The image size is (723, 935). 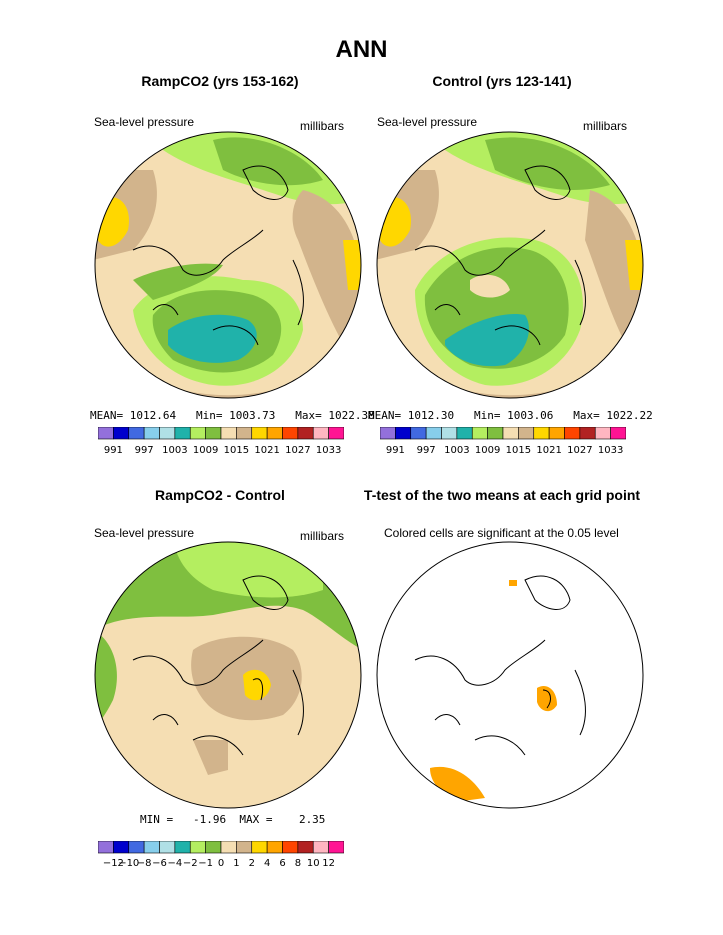 I want to click on panel-1-units-label: millibars, so click(x=322, y=126).